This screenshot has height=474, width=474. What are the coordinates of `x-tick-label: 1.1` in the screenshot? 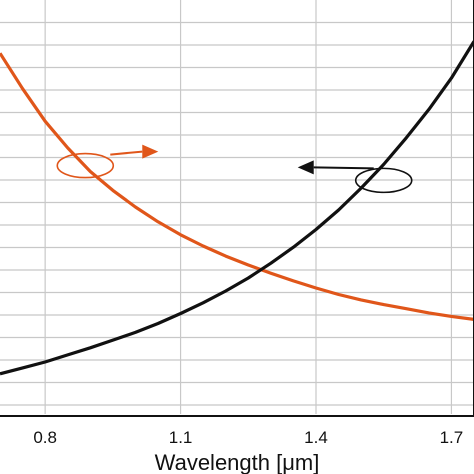 It's located at (181, 437).